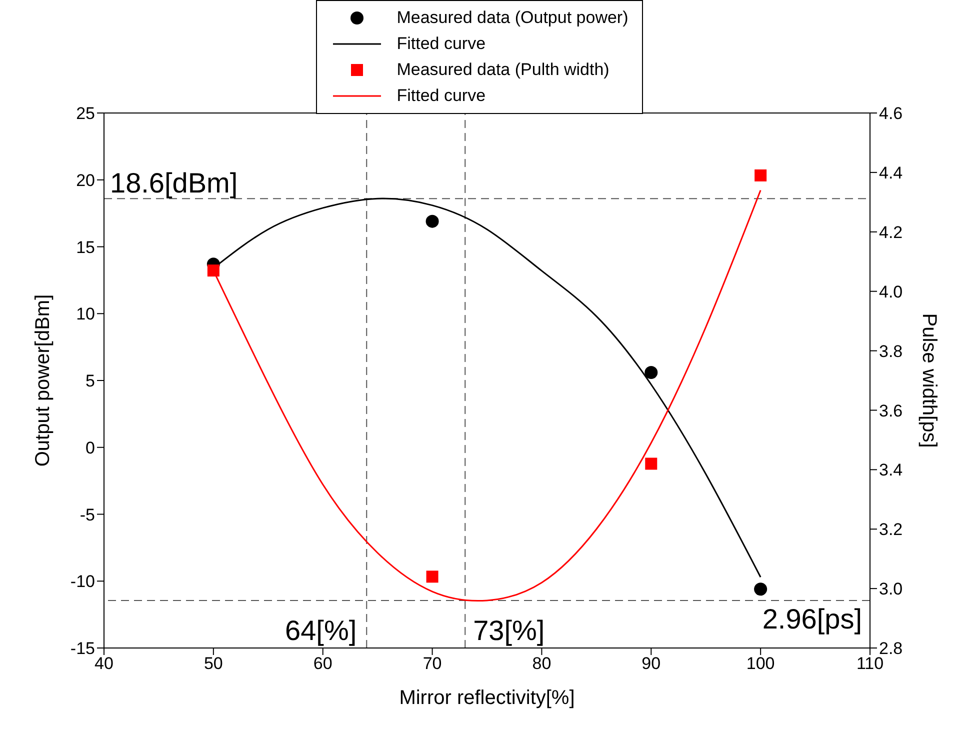 Image resolution: width=959 pixels, height=742 pixels. What do you see at coordinates (85, 314) in the screenshot?
I see `y-tick-label: 10` at bounding box center [85, 314].